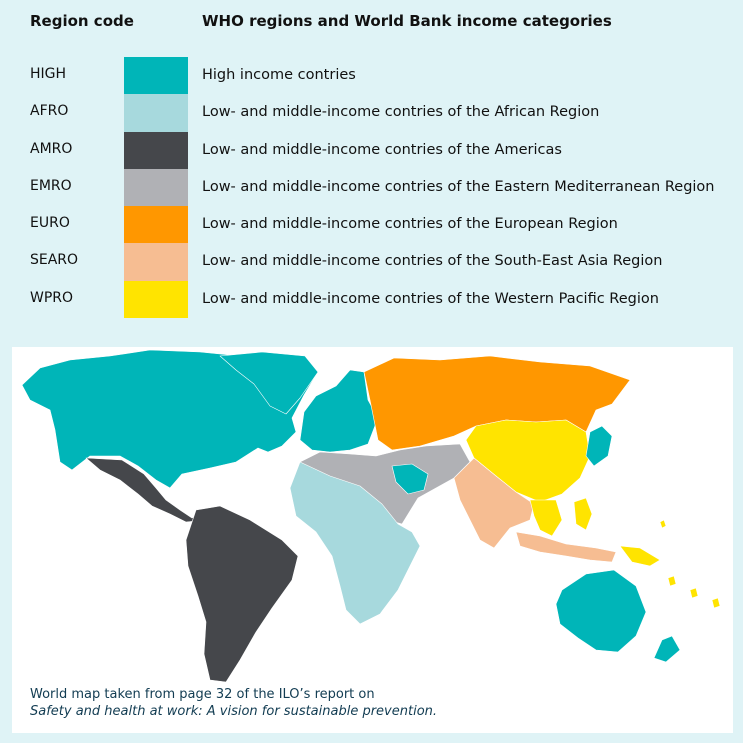  What do you see at coordinates (339, 411) in the screenshot?
I see `map-region-europe-high` at bounding box center [339, 411].